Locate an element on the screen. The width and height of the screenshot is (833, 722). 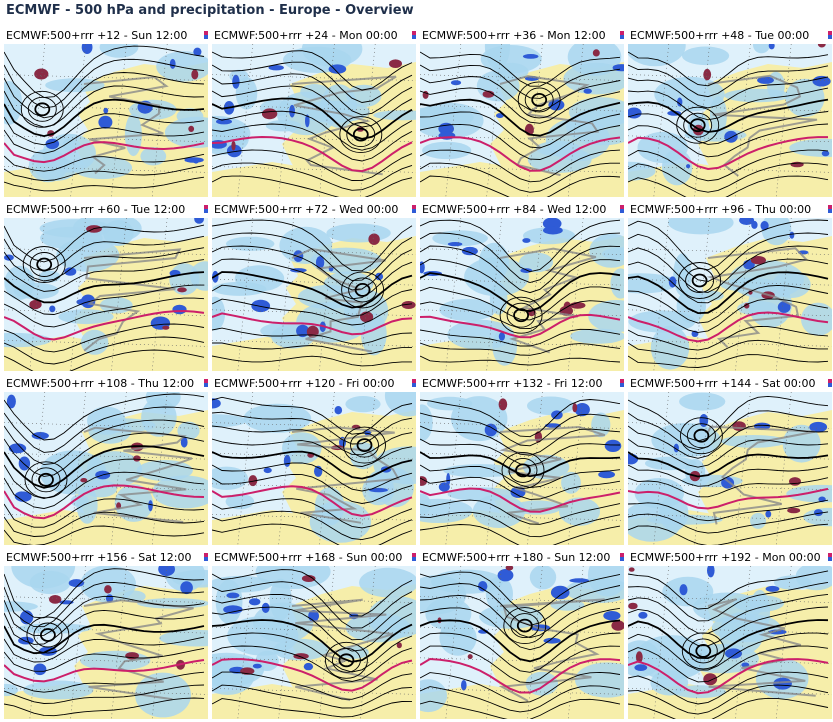
forecast-panel-label: ECMWF:500+rrr +192 - Mon 00:00 is located at coordinates (725, 557).